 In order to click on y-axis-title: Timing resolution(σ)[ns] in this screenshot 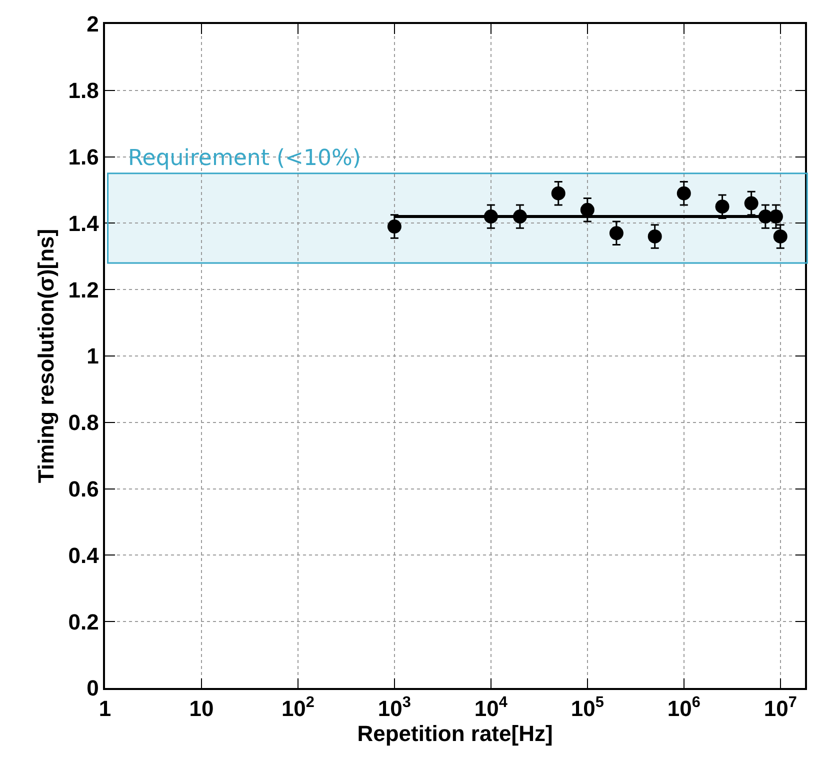, I will do `click(46, 356)`.